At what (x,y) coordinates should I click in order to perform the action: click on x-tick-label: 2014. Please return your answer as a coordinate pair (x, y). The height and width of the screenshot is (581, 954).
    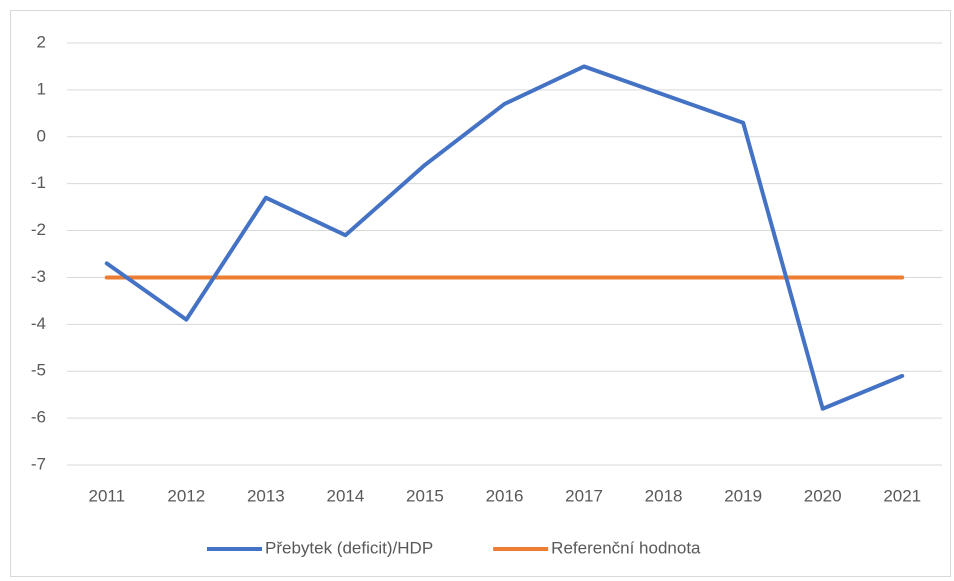
    Looking at the image, I should click on (345, 495).